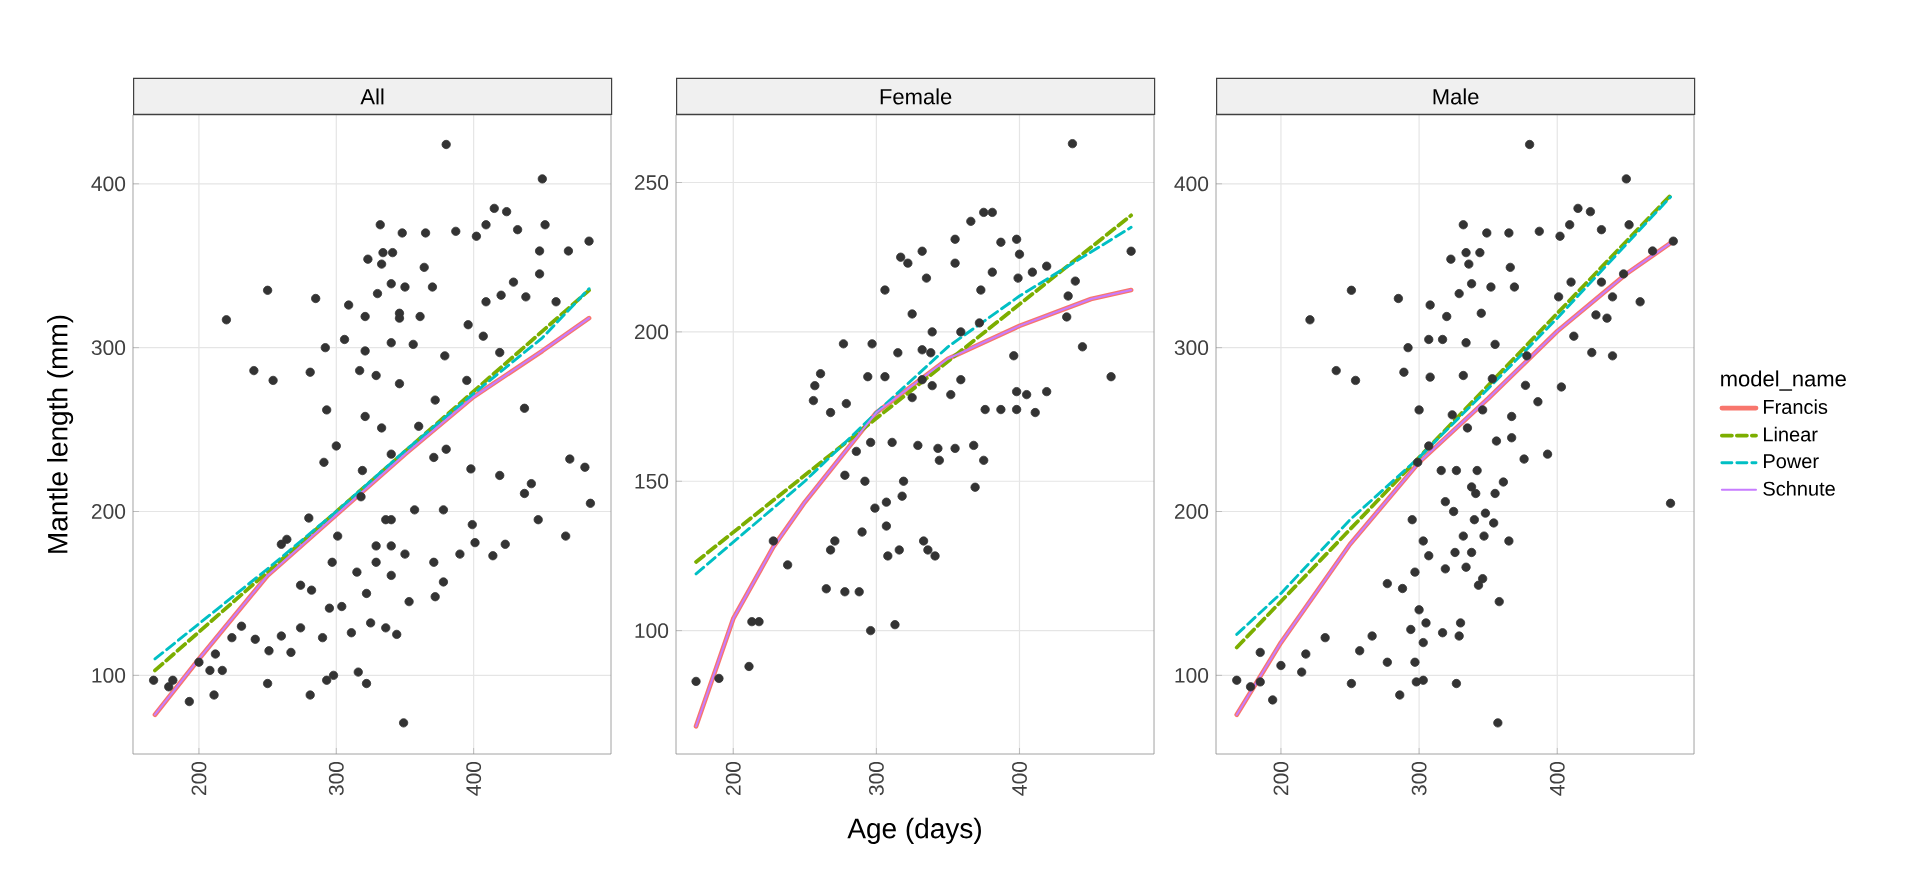 This screenshot has height=895, width=1906. Describe the element at coordinates (1796, 407) in the screenshot. I see `legend-label: Francis` at that location.